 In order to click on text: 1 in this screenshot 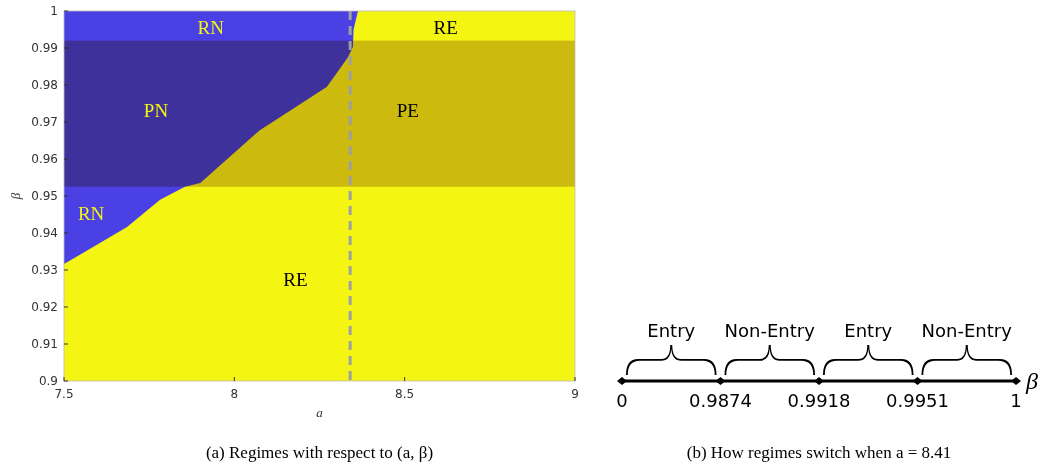, I will do `click(1016, 400)`.